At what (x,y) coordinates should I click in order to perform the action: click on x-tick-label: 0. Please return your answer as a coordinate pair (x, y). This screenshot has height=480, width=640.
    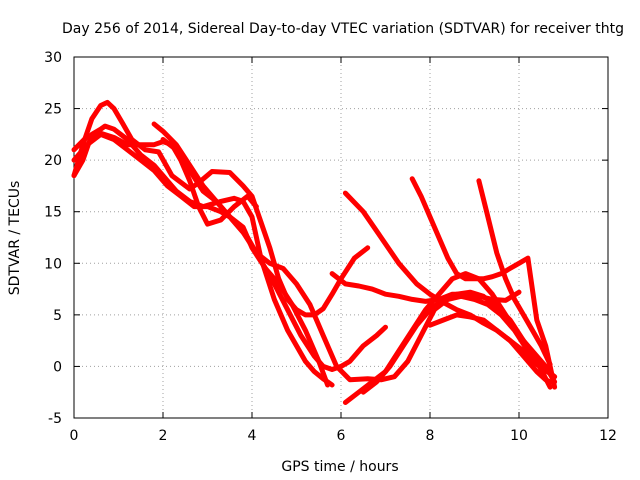
    Looking at the image, I should click on (74, 436).